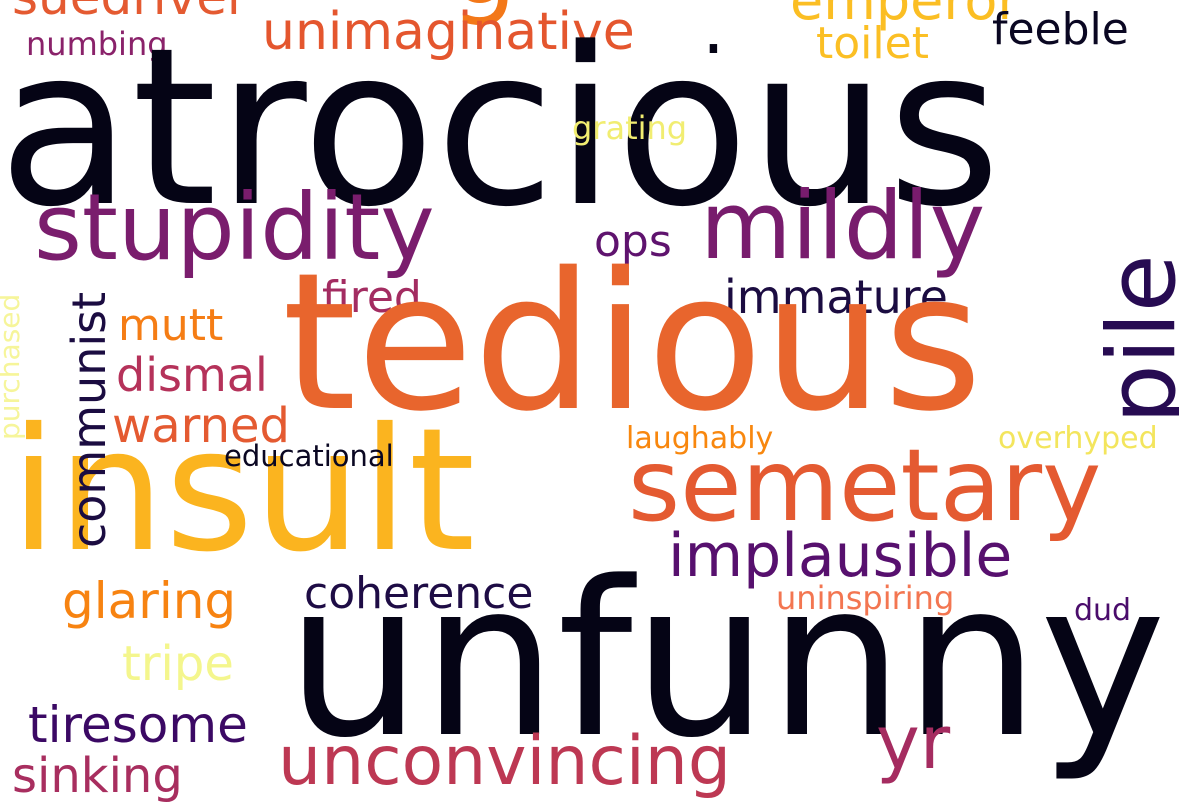  What do you see at coordinates (865, 485) in the screenshot?
I see `word-semetary: semetary` at bounding box center [865, 485].